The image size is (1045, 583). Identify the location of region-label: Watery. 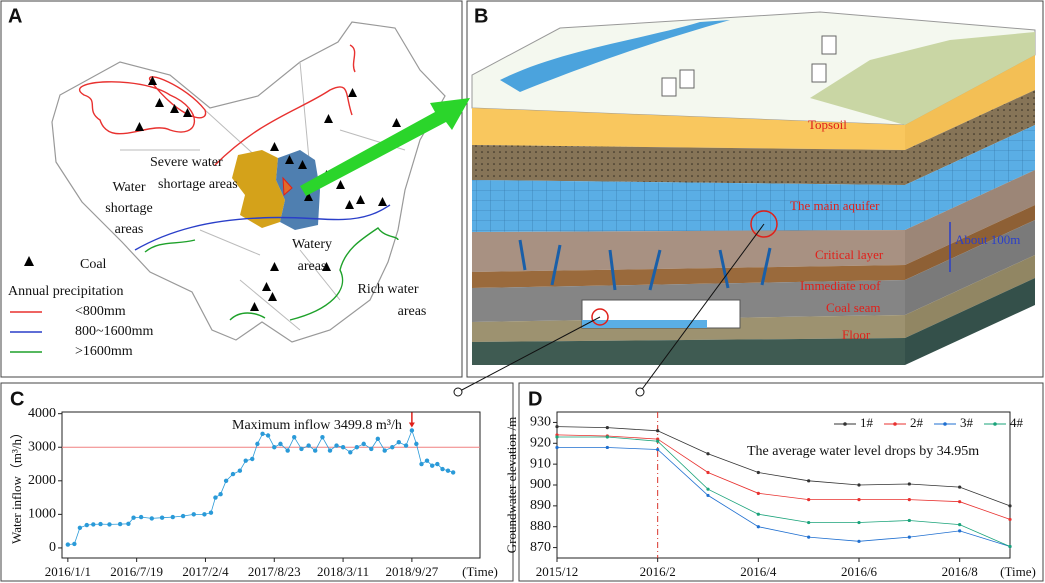
(312, 244).